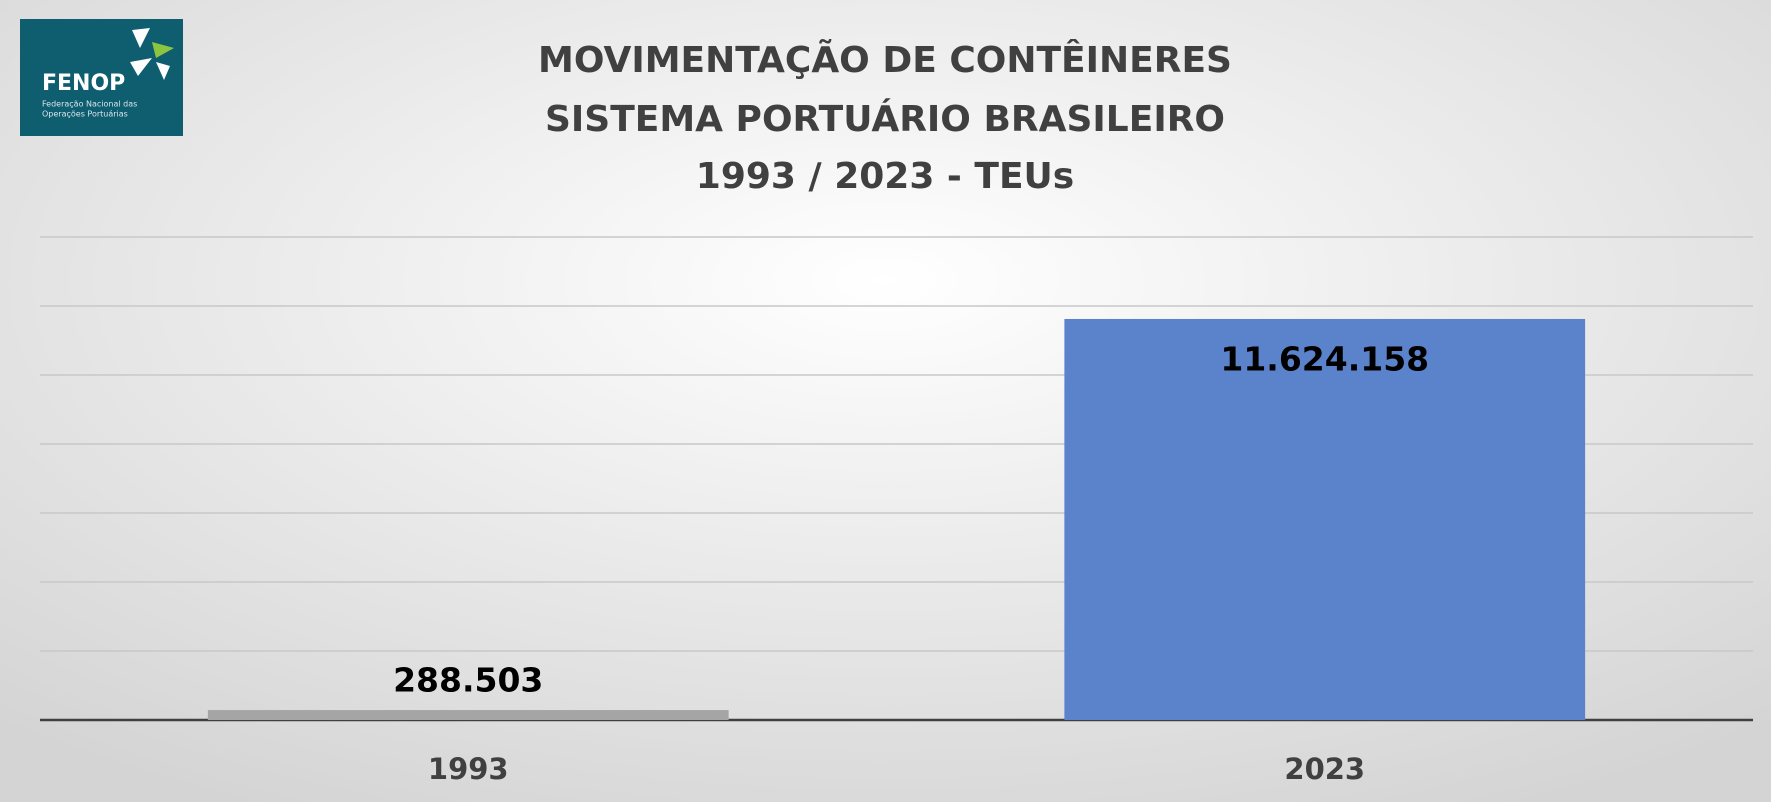  I want to click on logo-box, so click(101, 77).